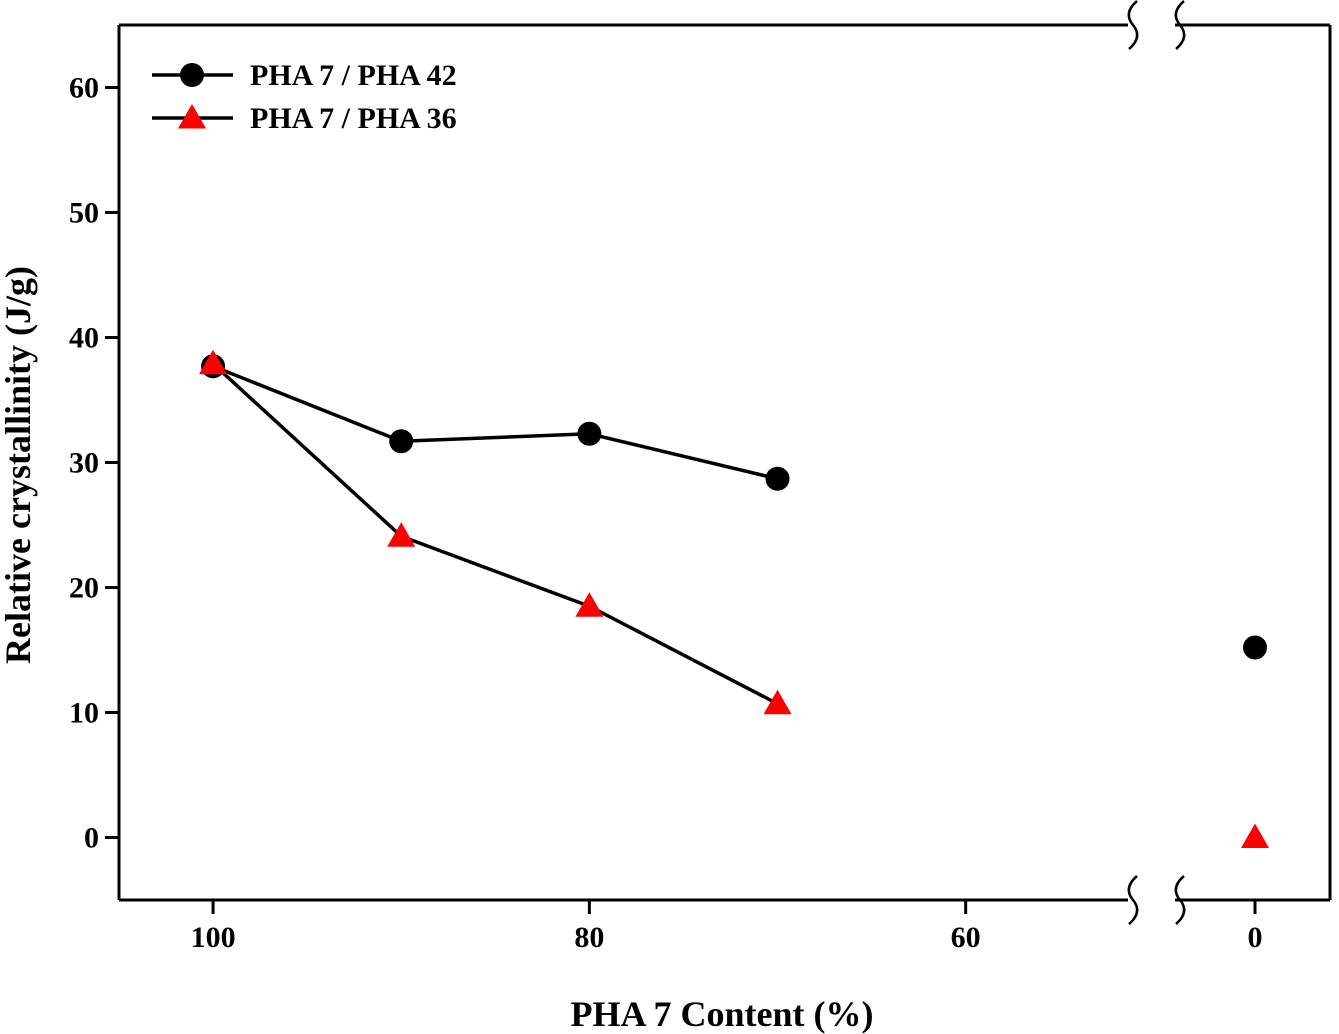  What do you see at coordinates (91, 838) in the screenshot?
I see `y-tick-label: 0` at bounding box center [91, 838].